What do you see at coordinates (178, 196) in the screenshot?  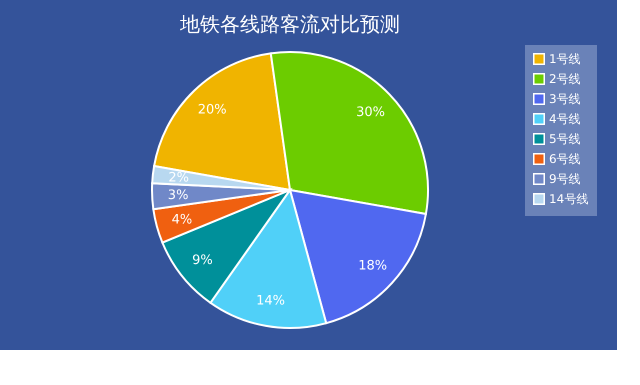 I see `data-label: 3%` at bounding box center [178, 196].